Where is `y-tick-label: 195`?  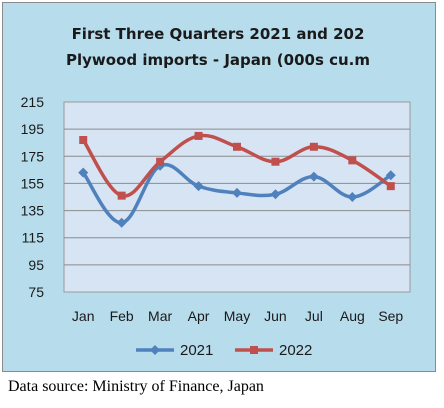 y-tick-label: 195 is located at coordinates (33, 129).